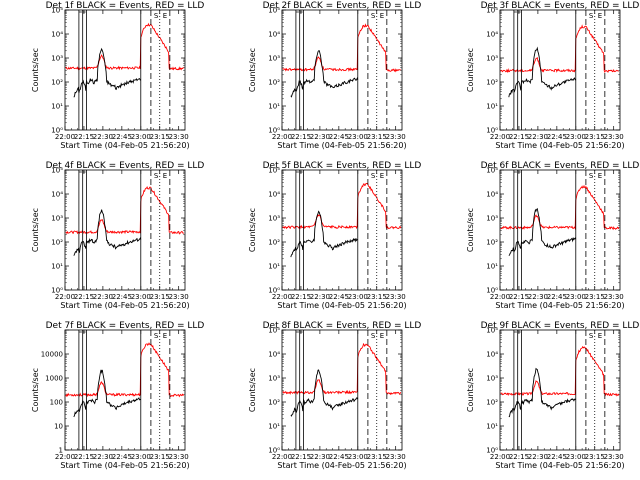  What do you see at coordinates (61, 451) in the screenshot?
I see `y-tick-label: 1` at bounding box center [61, 451].